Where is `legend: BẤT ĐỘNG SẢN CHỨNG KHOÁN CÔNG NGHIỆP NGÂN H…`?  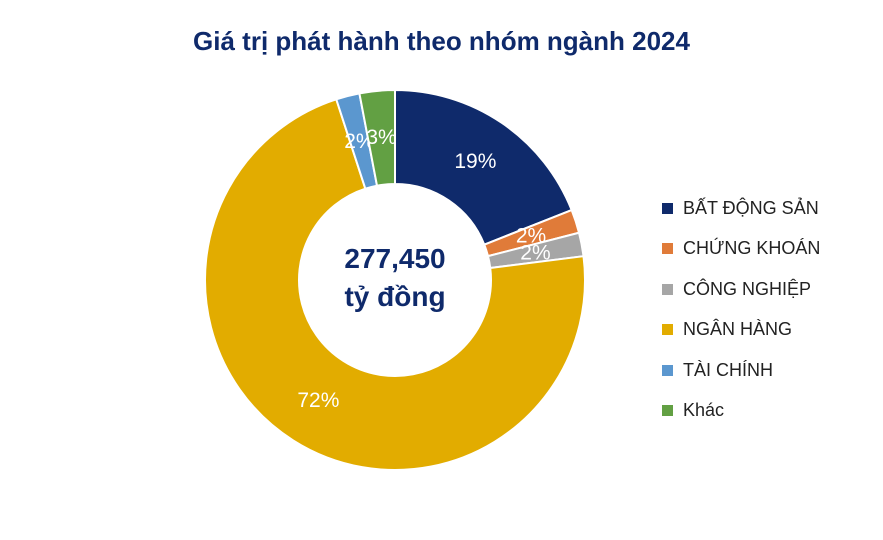
legend: BẤT ĐỘNG SẢN CHỨNG KHOÁN CÔNG NGHIỆP NGÂN H… is located at coordinates (769, 309).